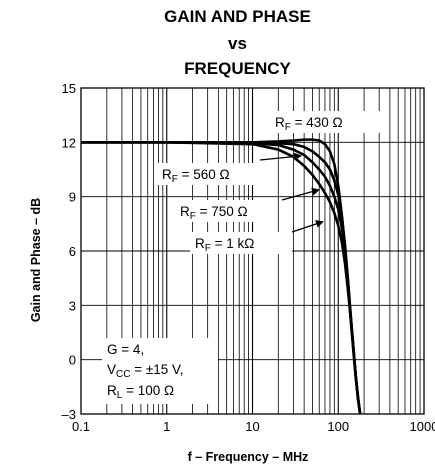  Describe the element at coordinates (422, 426) in the screenshot. I see `x-tick-label: 1000` at that location.